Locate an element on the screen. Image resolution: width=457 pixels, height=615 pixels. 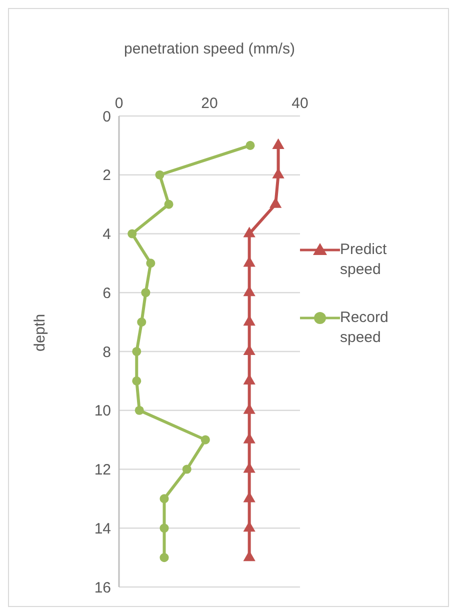
y-tick-label: 0 is located at coordinates (106, 117).